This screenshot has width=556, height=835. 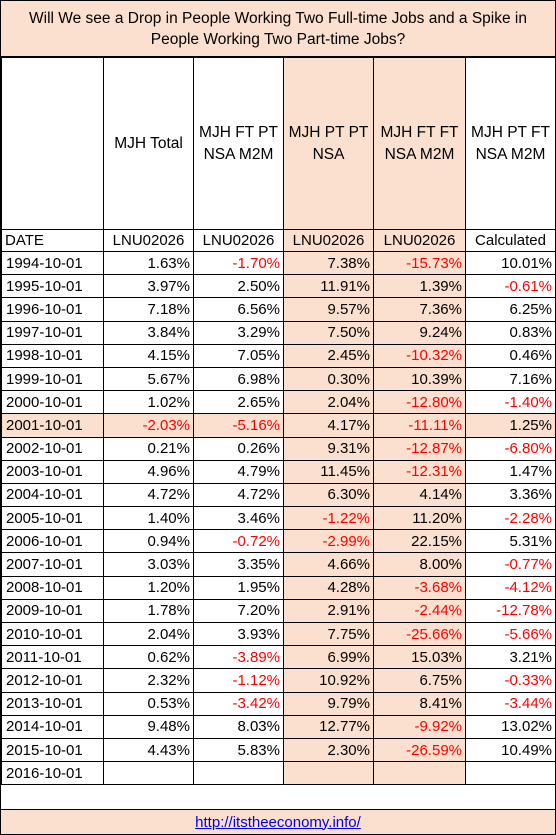 What do you see at coordinates (148, 448) in the screenshot?
I see `value-cell: 0.21%` at bounding box center [148, 448].